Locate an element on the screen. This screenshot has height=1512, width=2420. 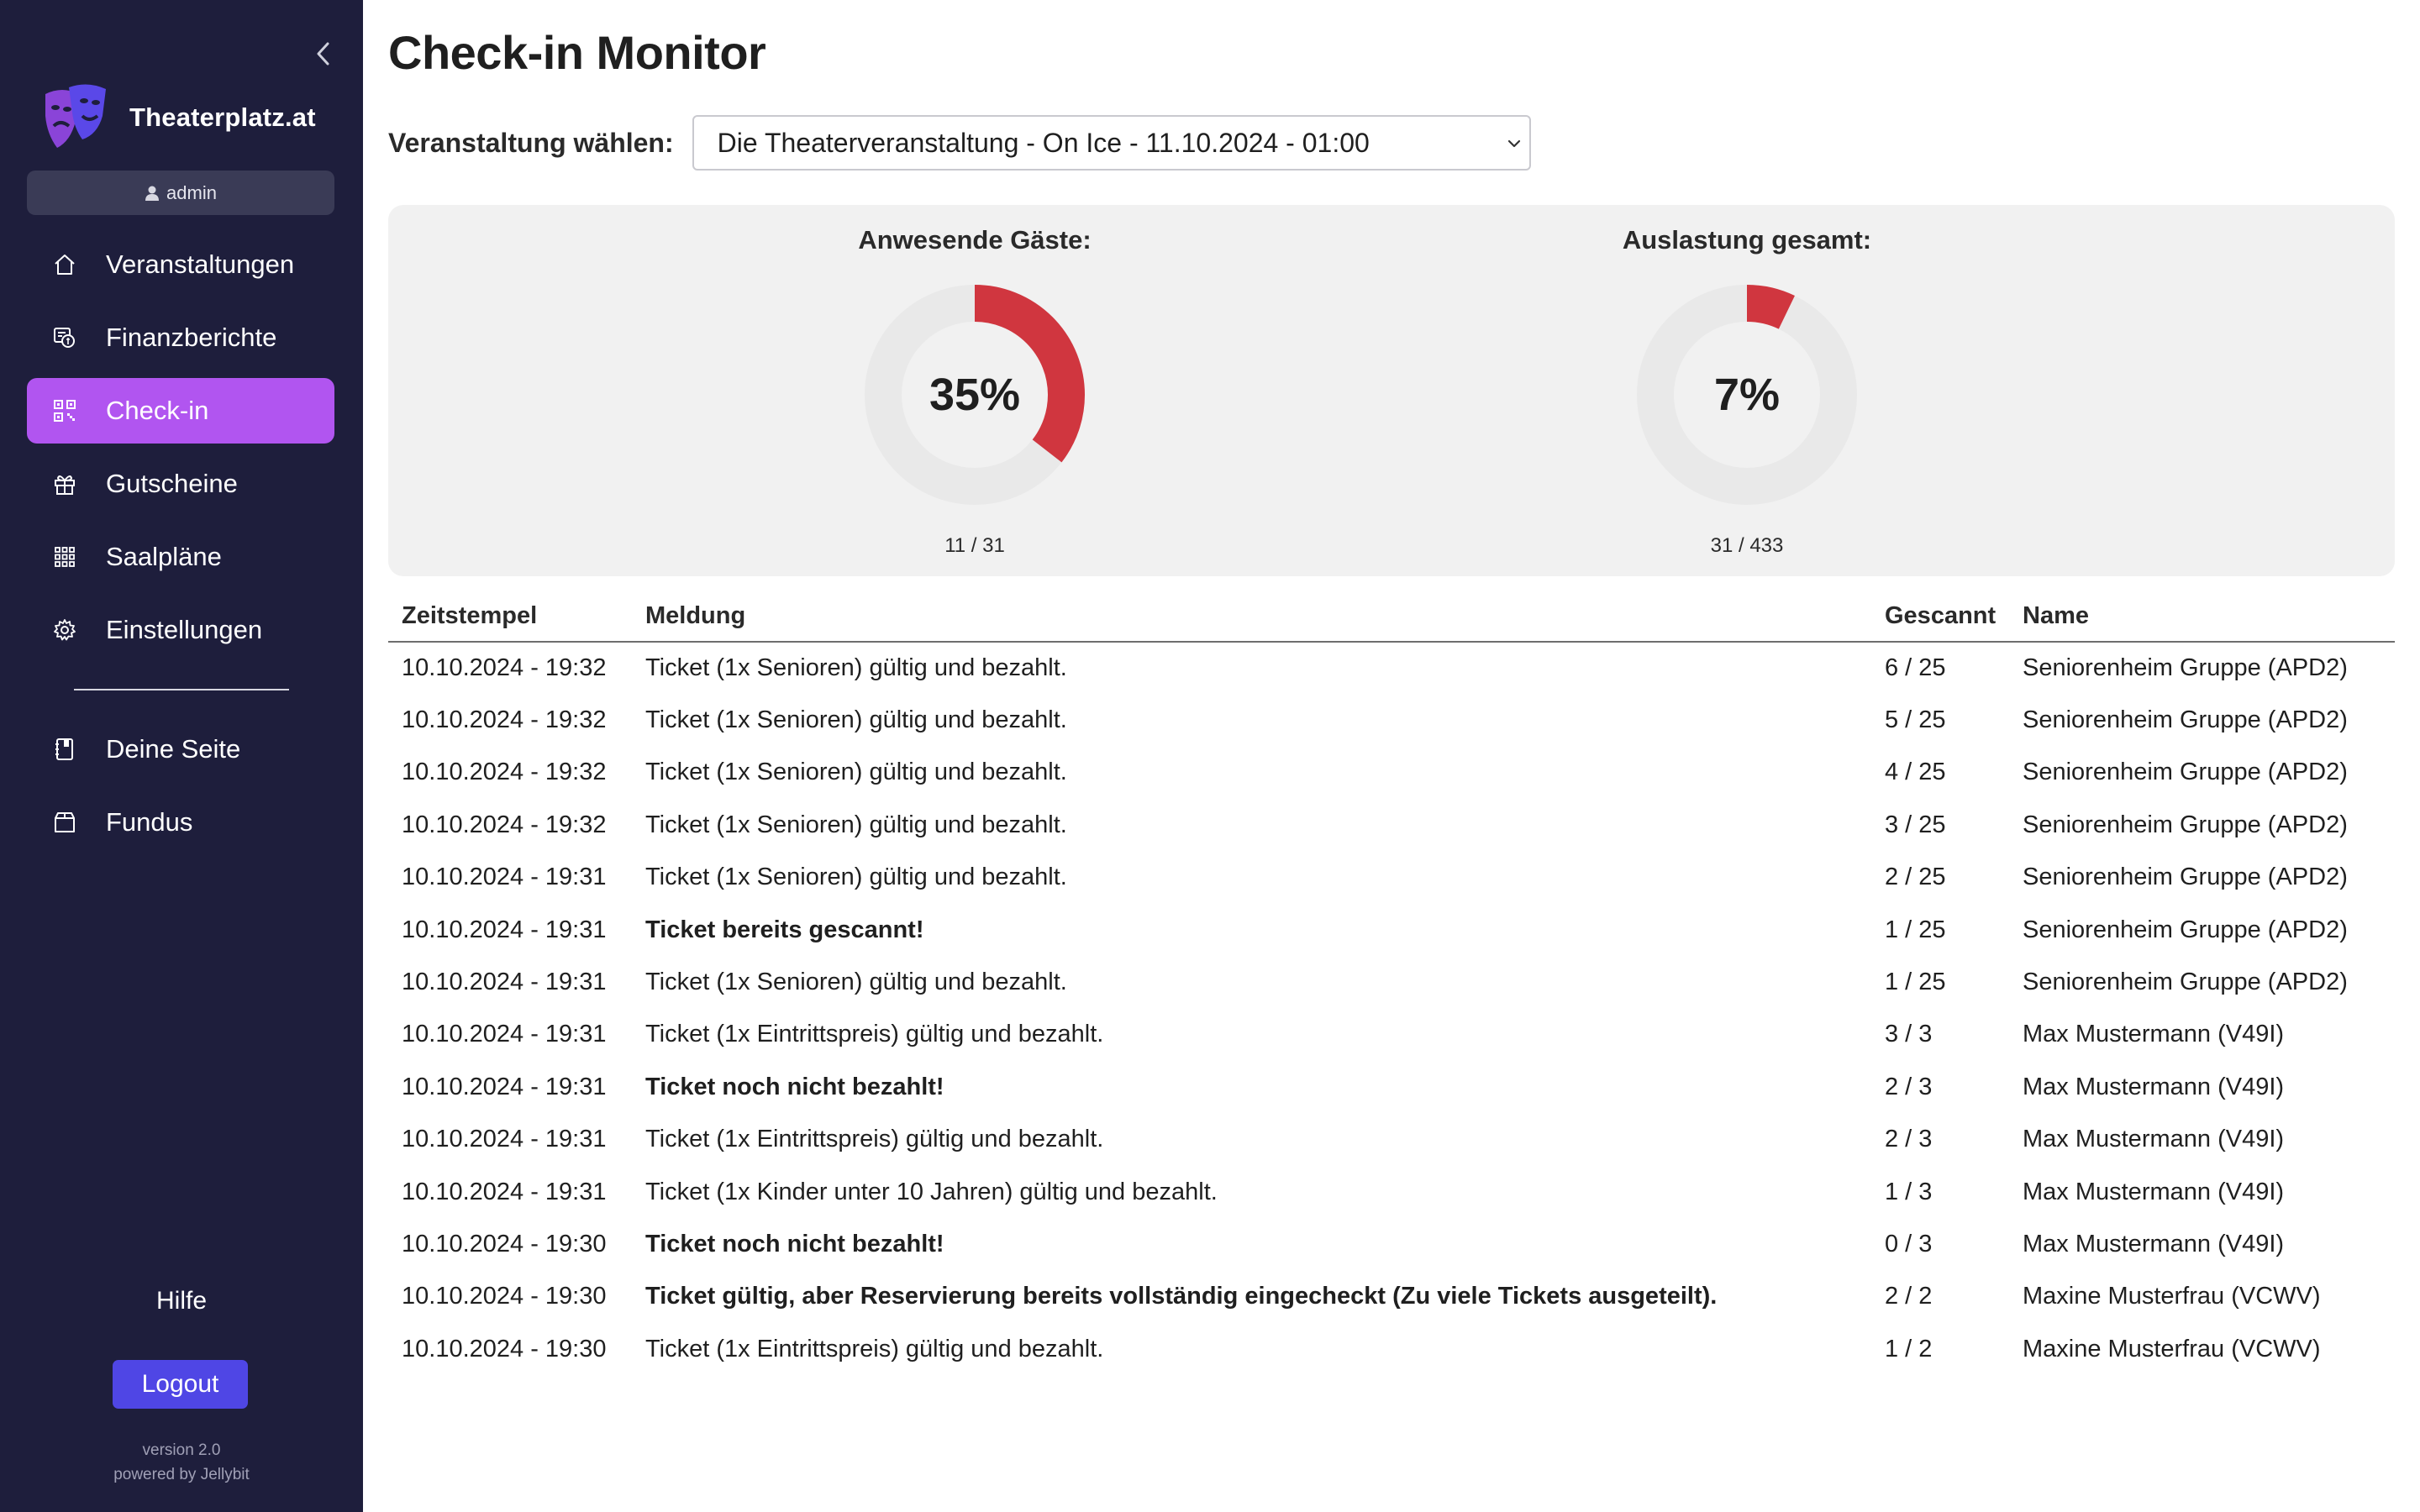
user-icon is located at coordinates (153, 193).